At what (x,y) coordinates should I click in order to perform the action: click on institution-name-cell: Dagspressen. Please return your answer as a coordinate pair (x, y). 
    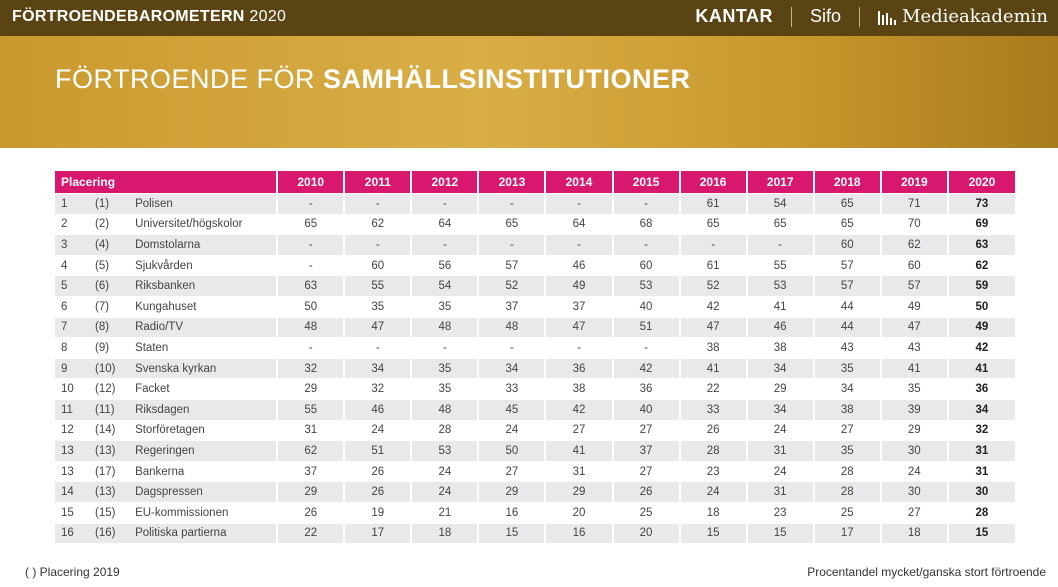
    Looking at the image, I should click on (205, 492).